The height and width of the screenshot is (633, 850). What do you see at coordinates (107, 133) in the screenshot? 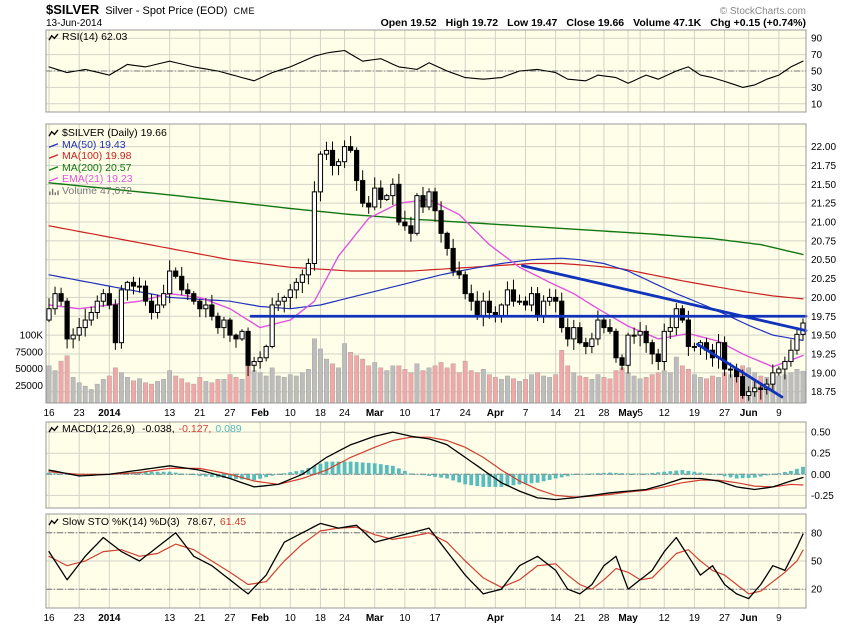
I see `legend-symbol: $SILVER (Daily) 19.66` at bounding box center [107, 133].